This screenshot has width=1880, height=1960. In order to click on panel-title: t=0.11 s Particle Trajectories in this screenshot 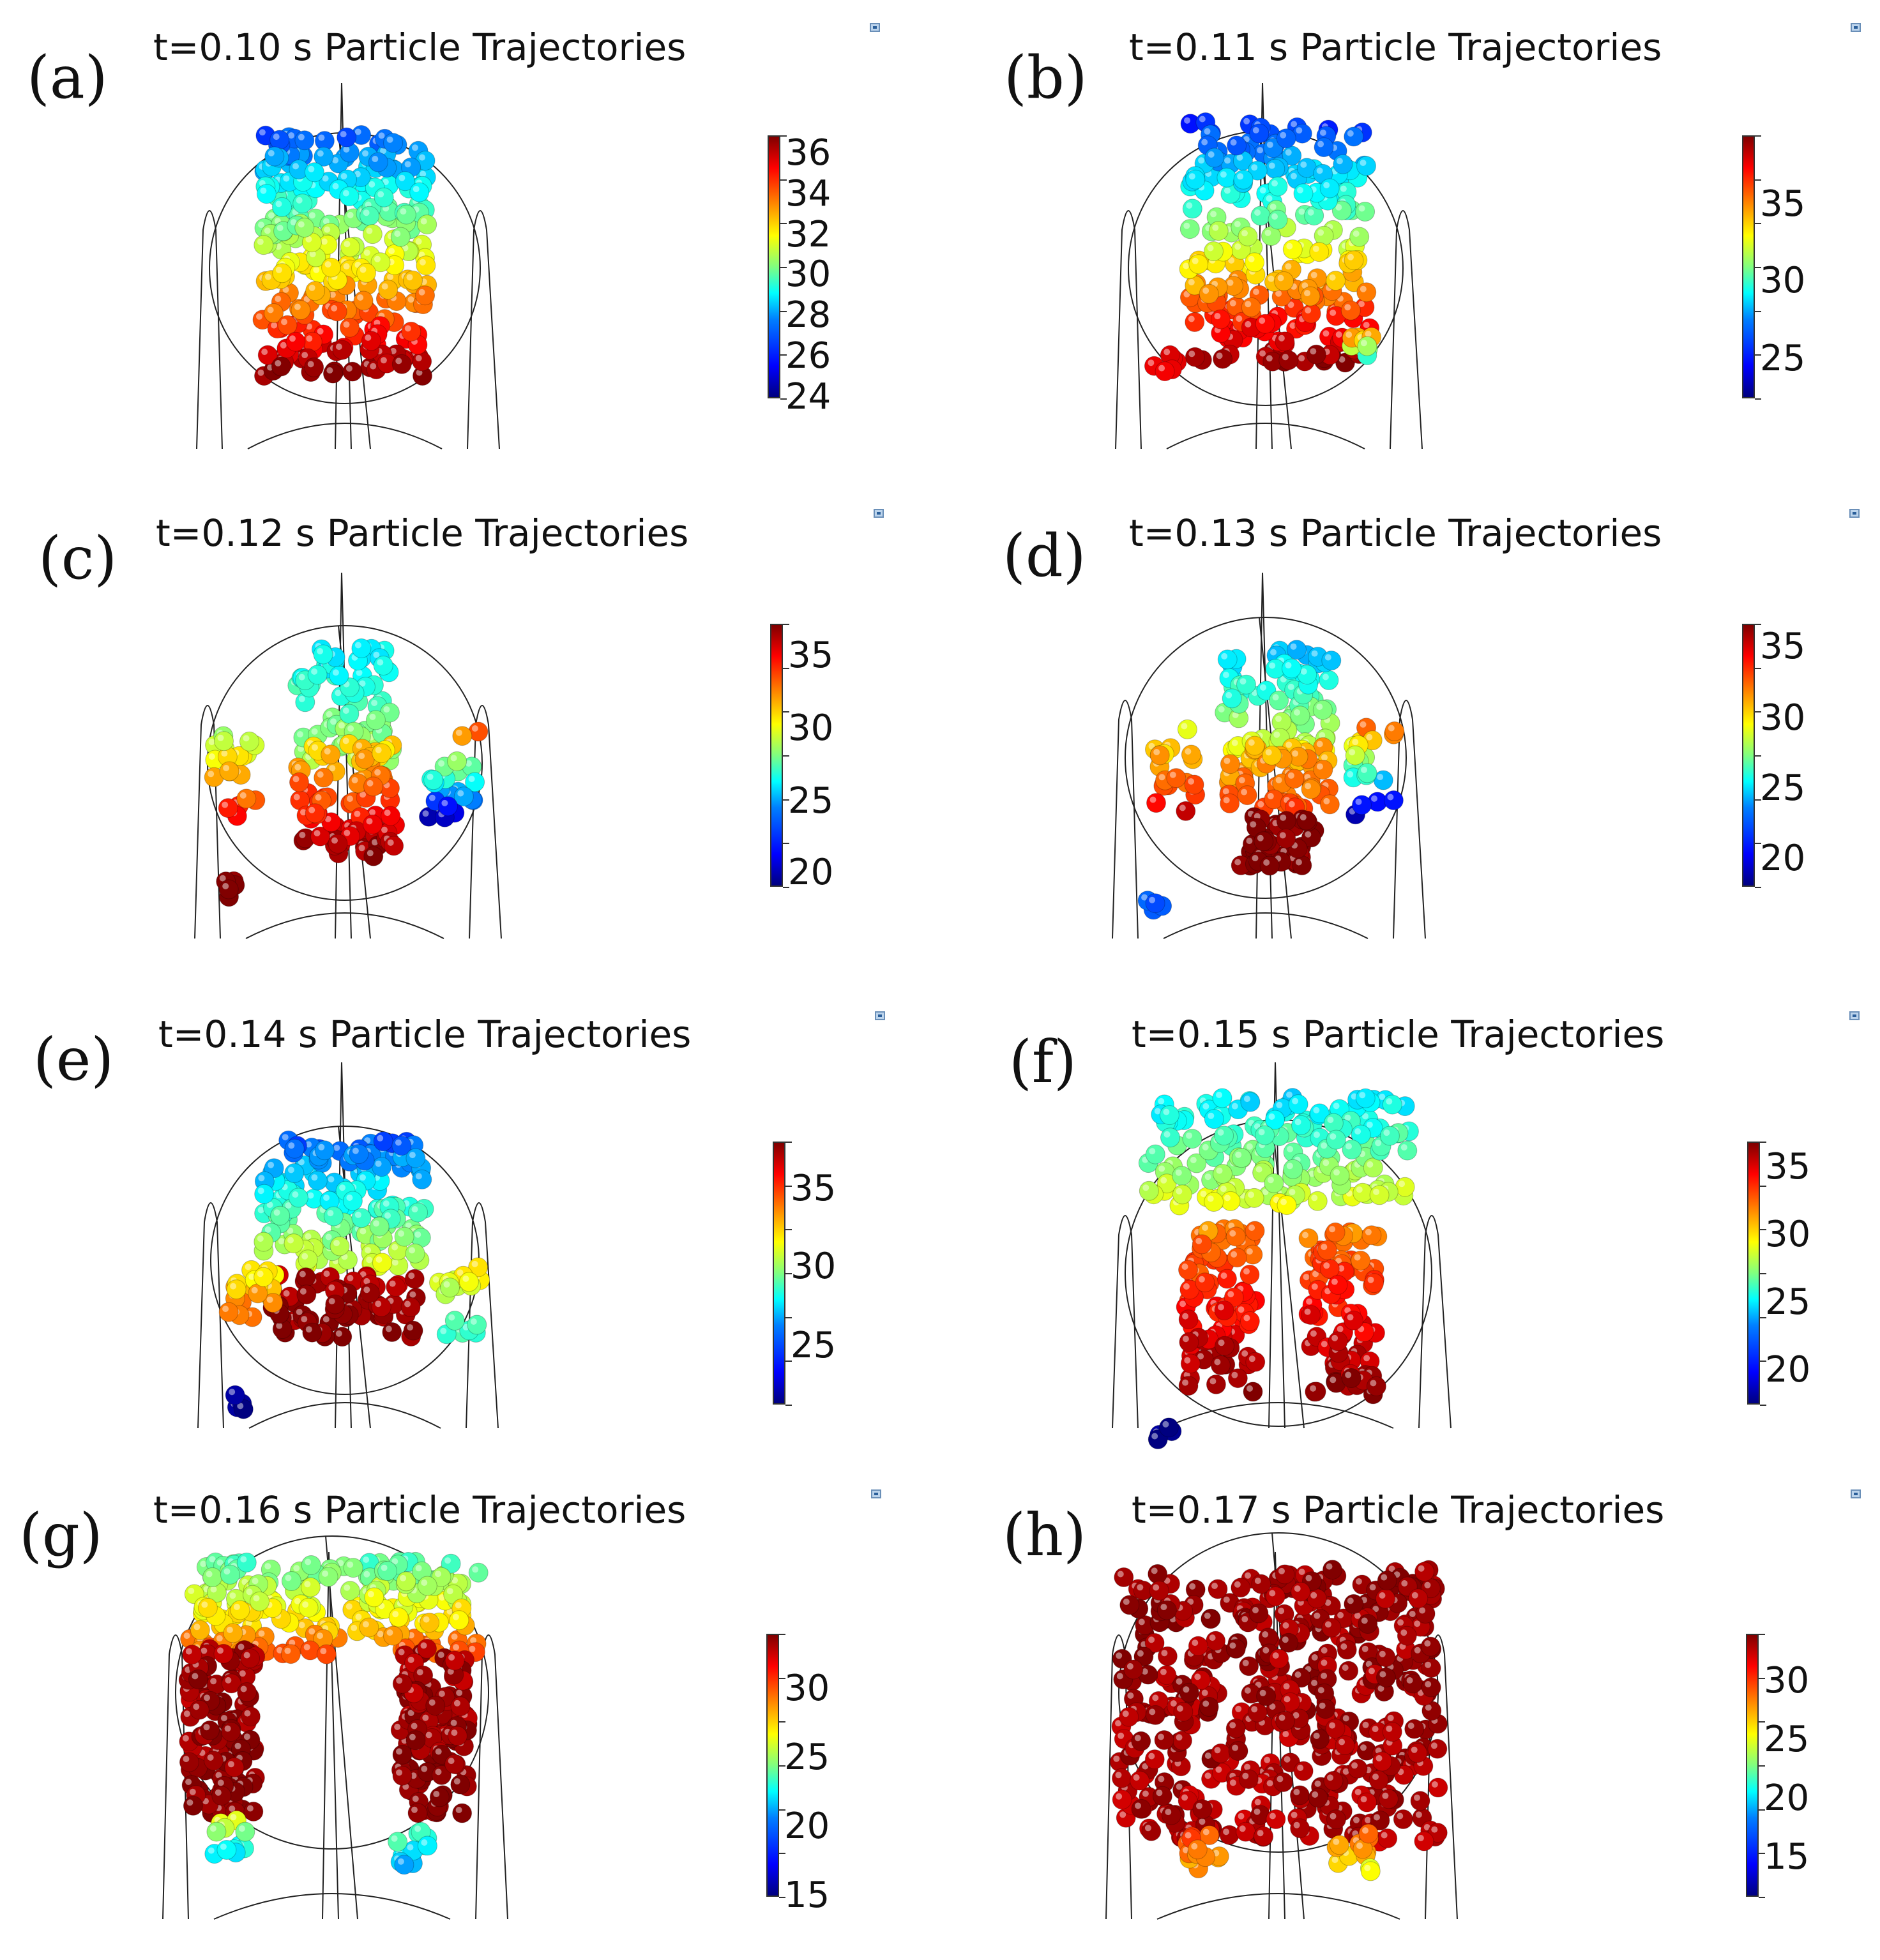, I will do `click(1395, 47)`.